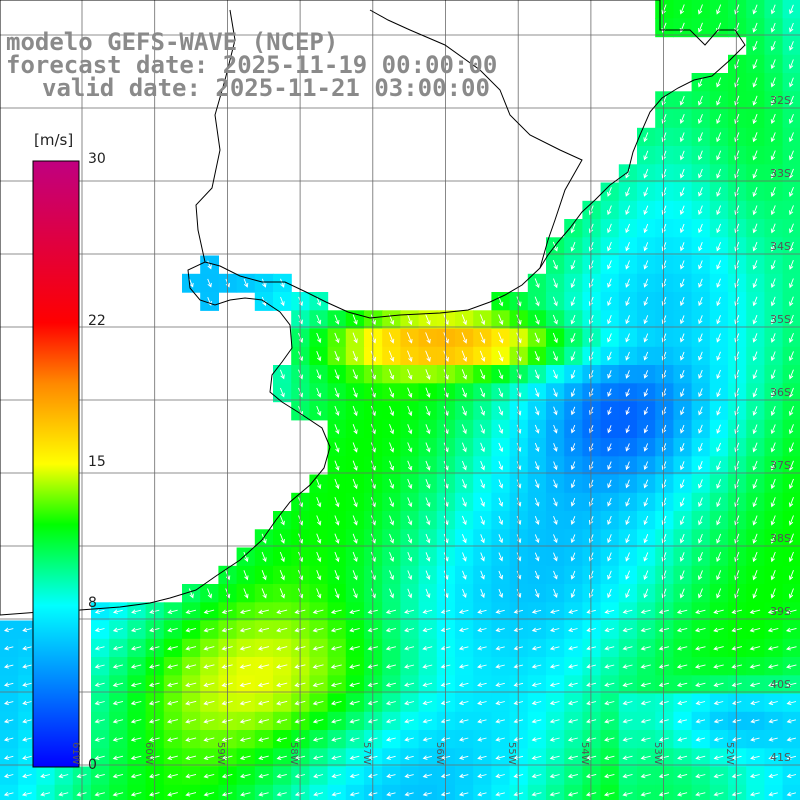  What do you see at coordinates (366, 753) in the screenshot?
I see `longitude-label: 57W` at bounding box center [366, 753].